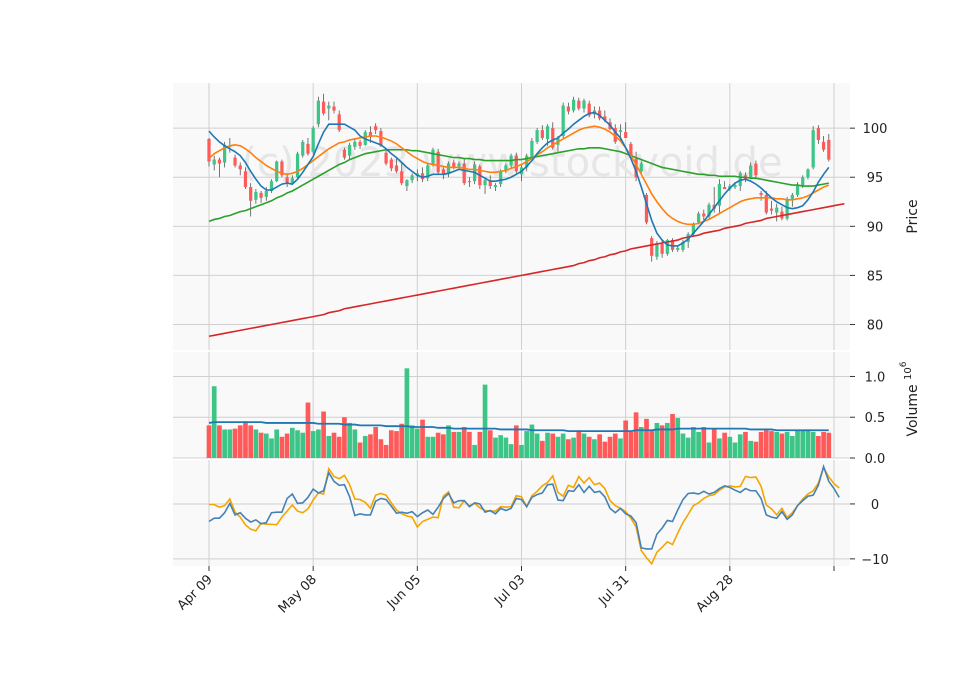  Describe the element at coordinates (875, 129) in the screenshot. I see `price-y-tick-label: 100` at that location.